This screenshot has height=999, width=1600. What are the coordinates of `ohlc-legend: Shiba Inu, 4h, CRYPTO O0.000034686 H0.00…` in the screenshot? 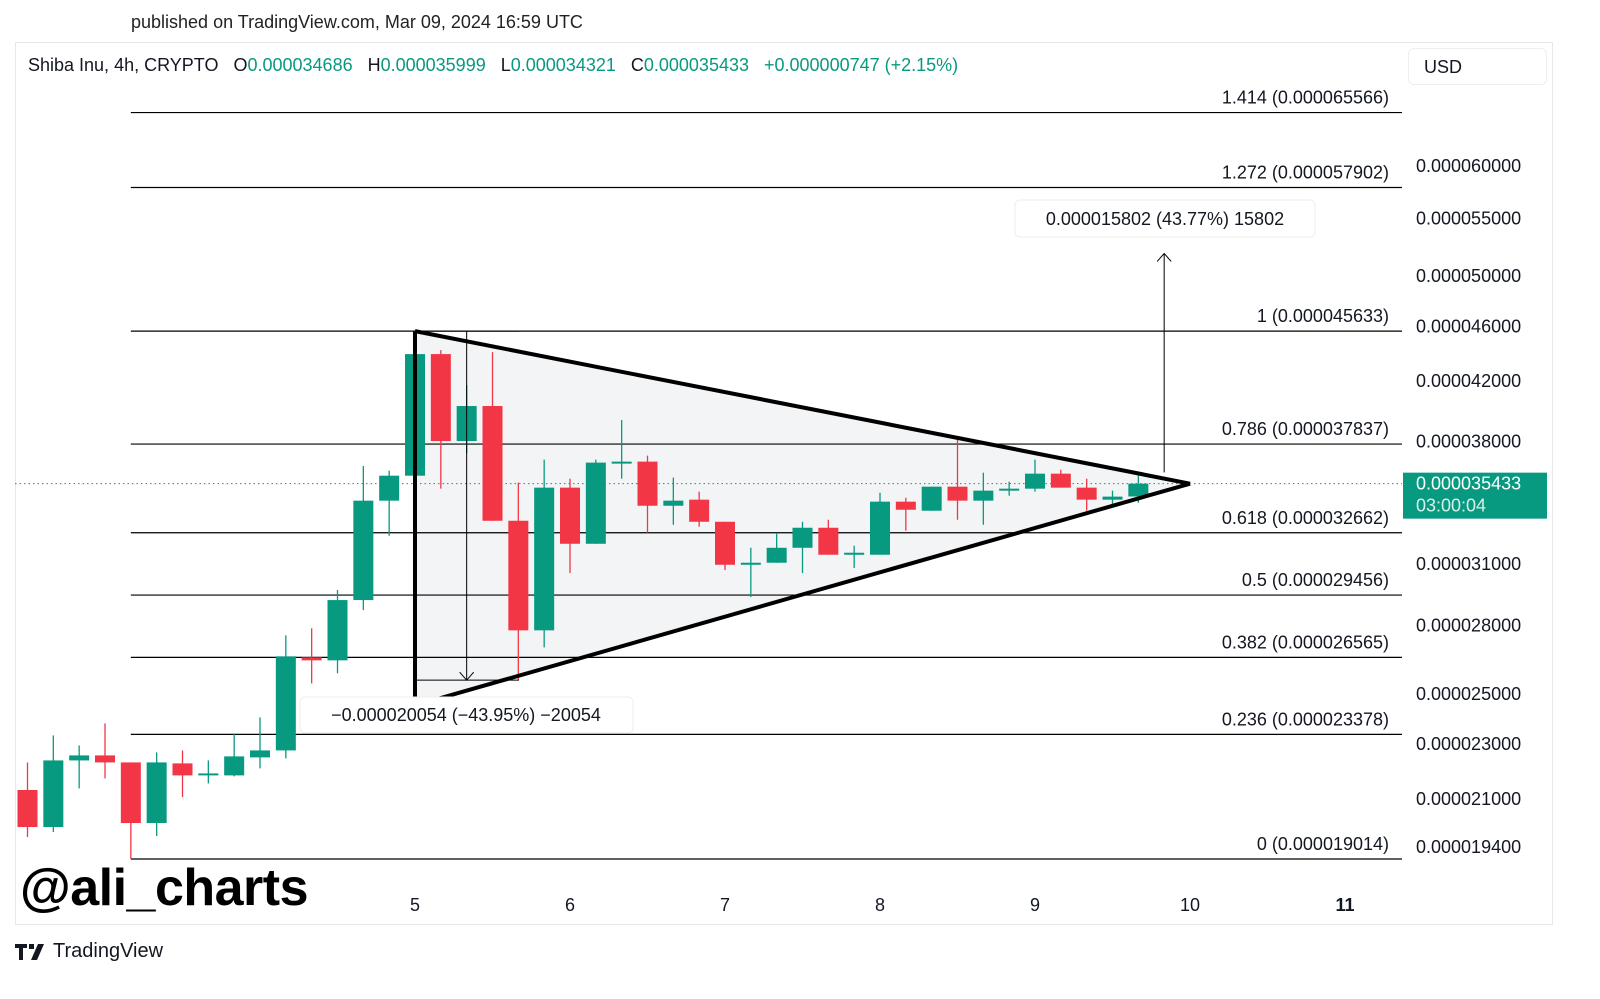 It's located at (493, 65).